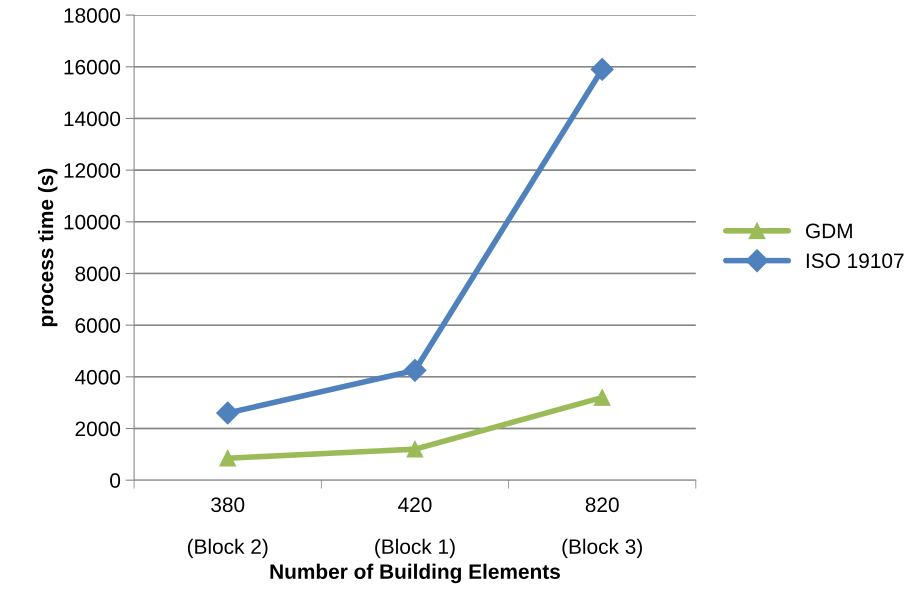 The height and width of the screenshot is (604, 906). Describe the element at coordinates (92, 15) in the screenshot. I see `y-tick-label: 18000` at that location.